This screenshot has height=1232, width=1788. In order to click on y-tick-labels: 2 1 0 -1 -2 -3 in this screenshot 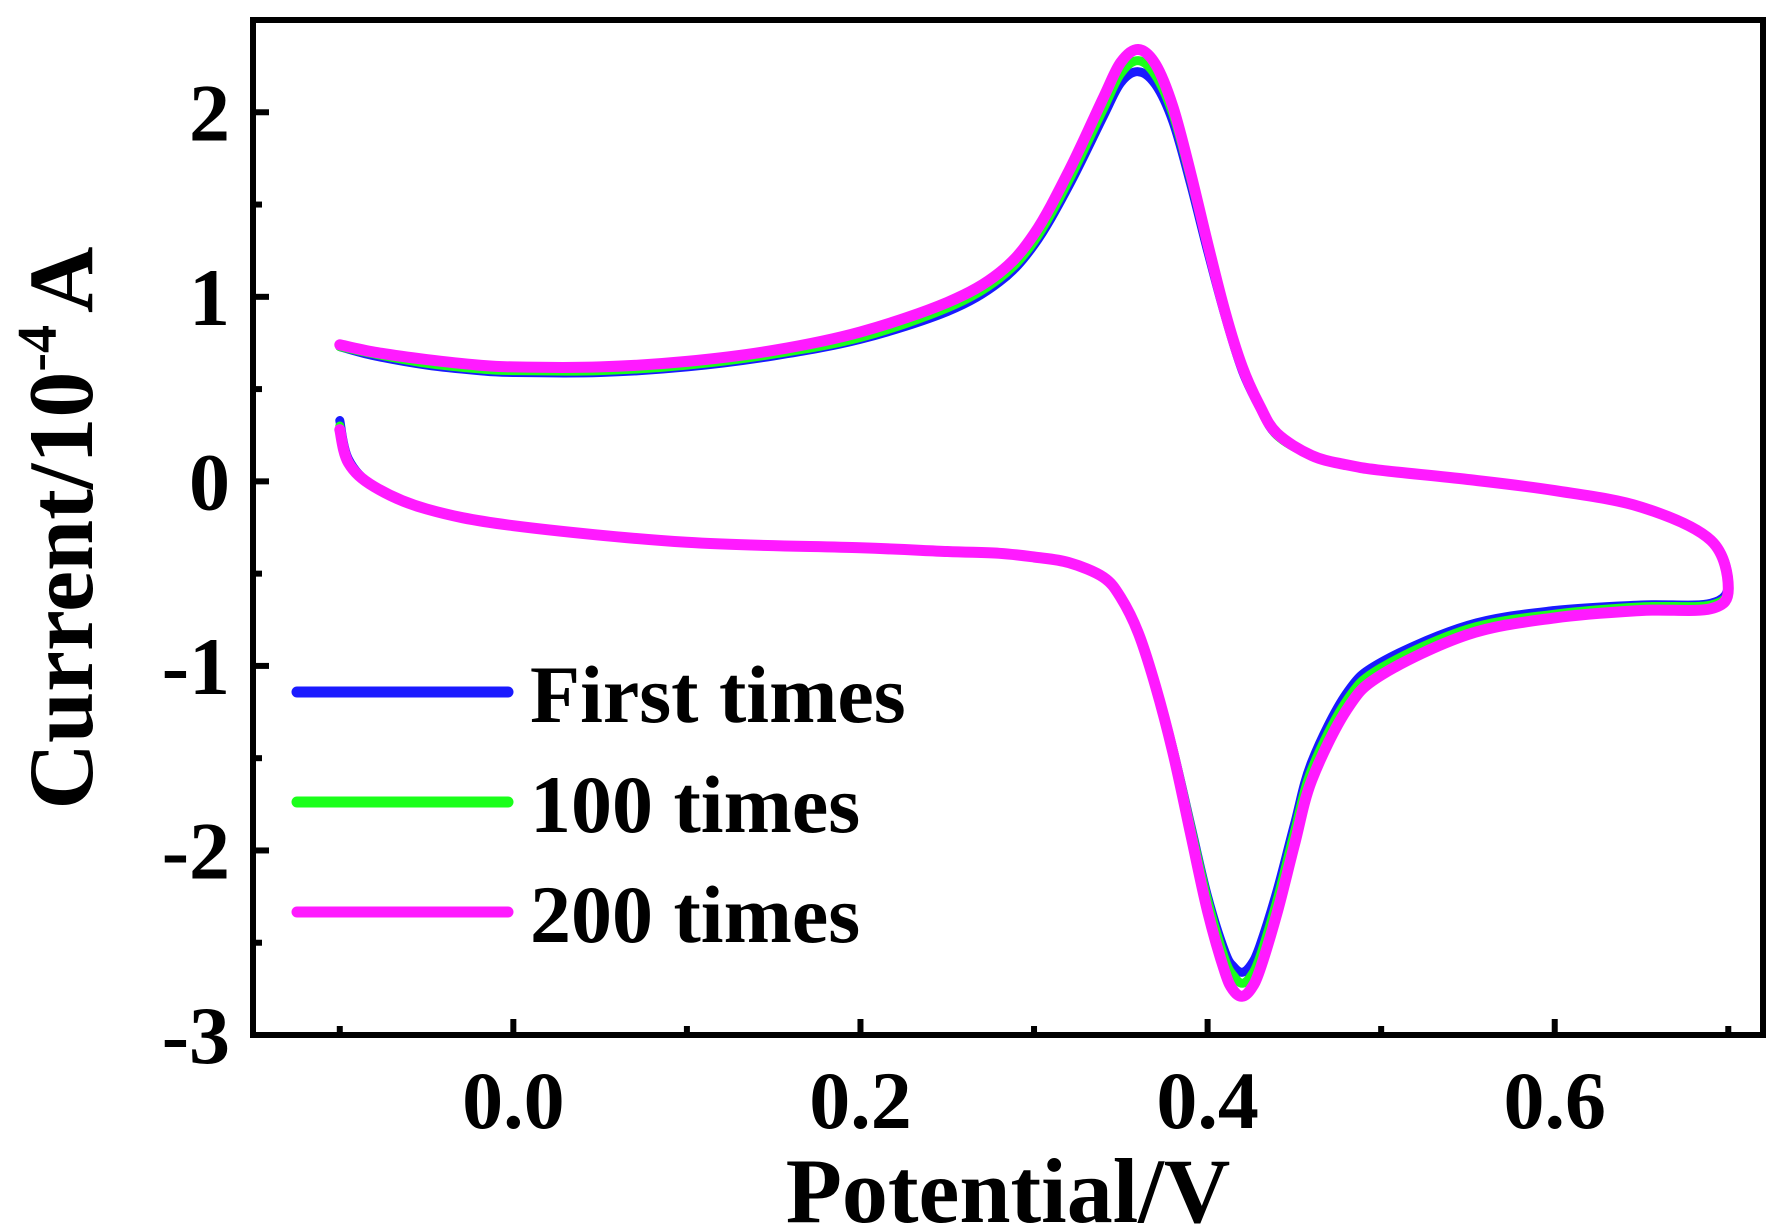, I will do `click(196, 574)`.